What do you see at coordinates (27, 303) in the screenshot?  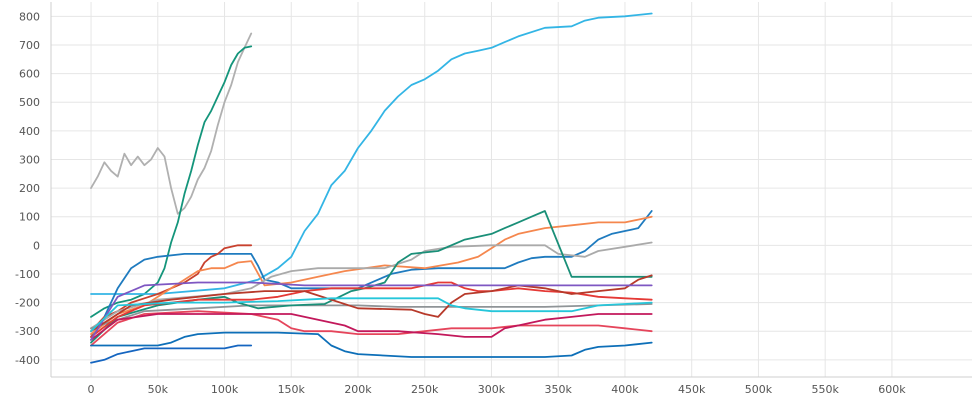 I see `y-tick-label: -200` at bounding box center [27, 303].